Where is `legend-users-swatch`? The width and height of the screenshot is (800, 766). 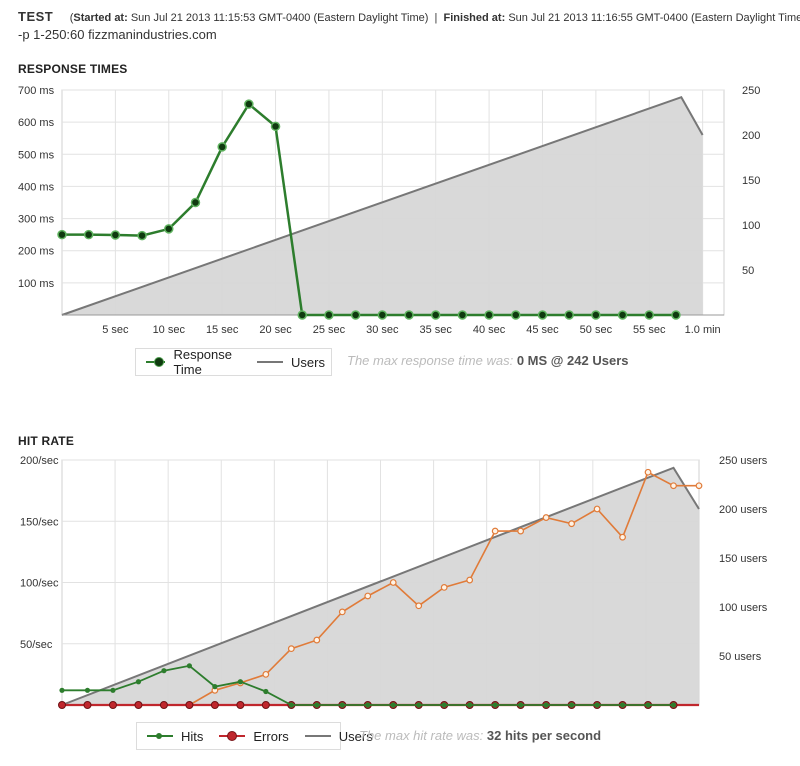 legend-users-swatch is located at coordinates (317, 736).